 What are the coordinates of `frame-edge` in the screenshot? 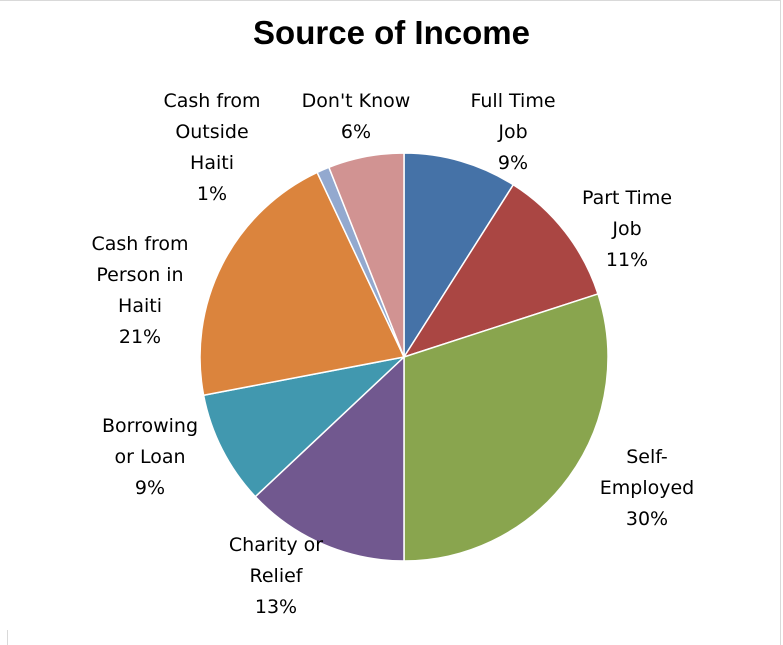 It's located at (7, 637).